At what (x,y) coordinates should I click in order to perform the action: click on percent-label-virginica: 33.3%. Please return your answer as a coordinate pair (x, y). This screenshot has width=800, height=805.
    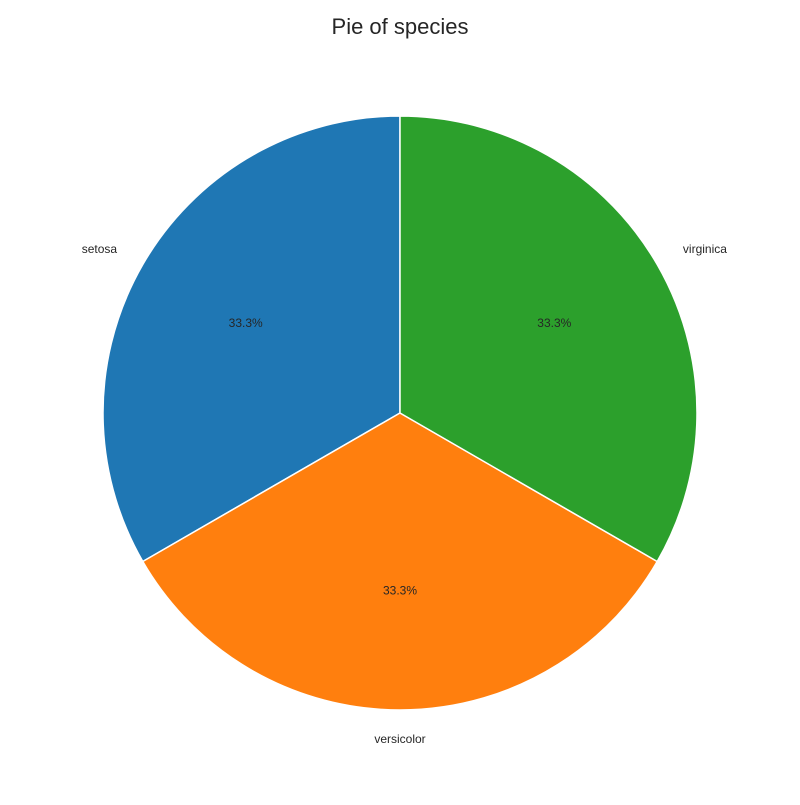
    Looking at the image, I should click on (554, 323).